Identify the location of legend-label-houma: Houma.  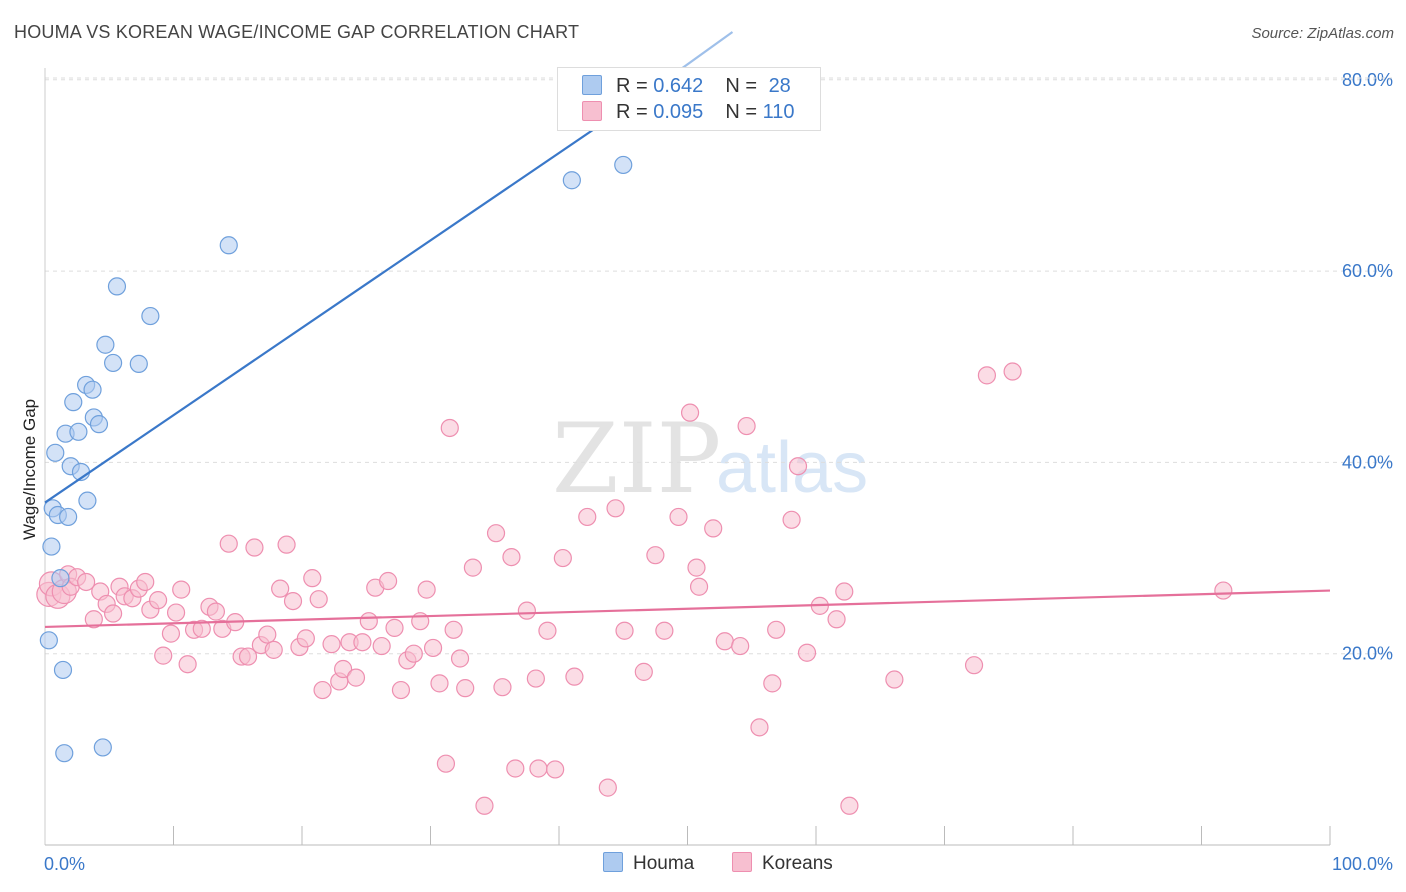
(664, 863).